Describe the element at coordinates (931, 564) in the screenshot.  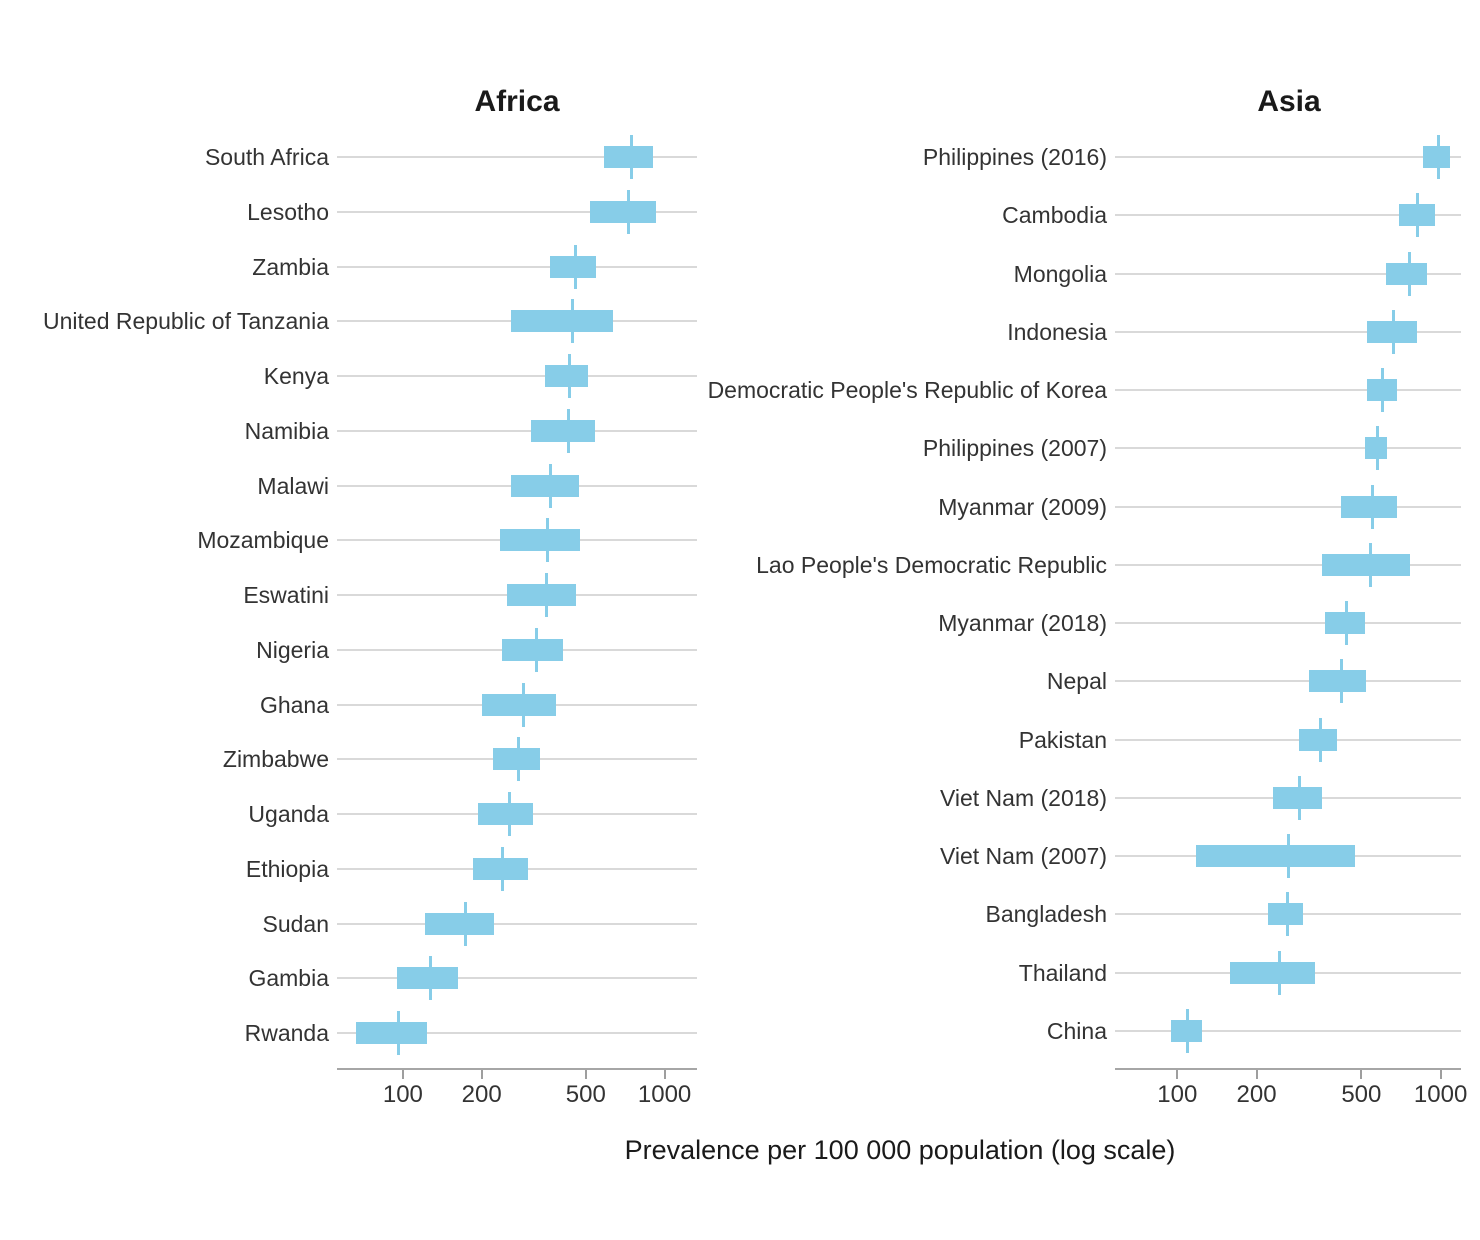
I see `category-label: Lao People's Democratic Republic` at that location.